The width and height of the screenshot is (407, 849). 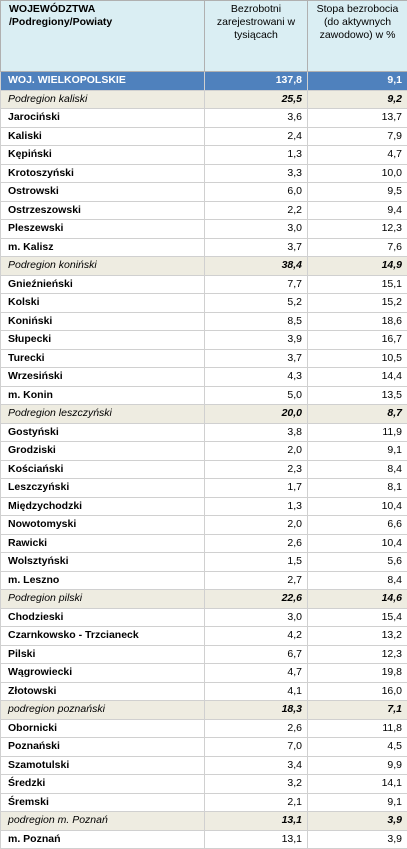 I want to click on unemployed-cell: 1,3, so click(x=256, y=506).